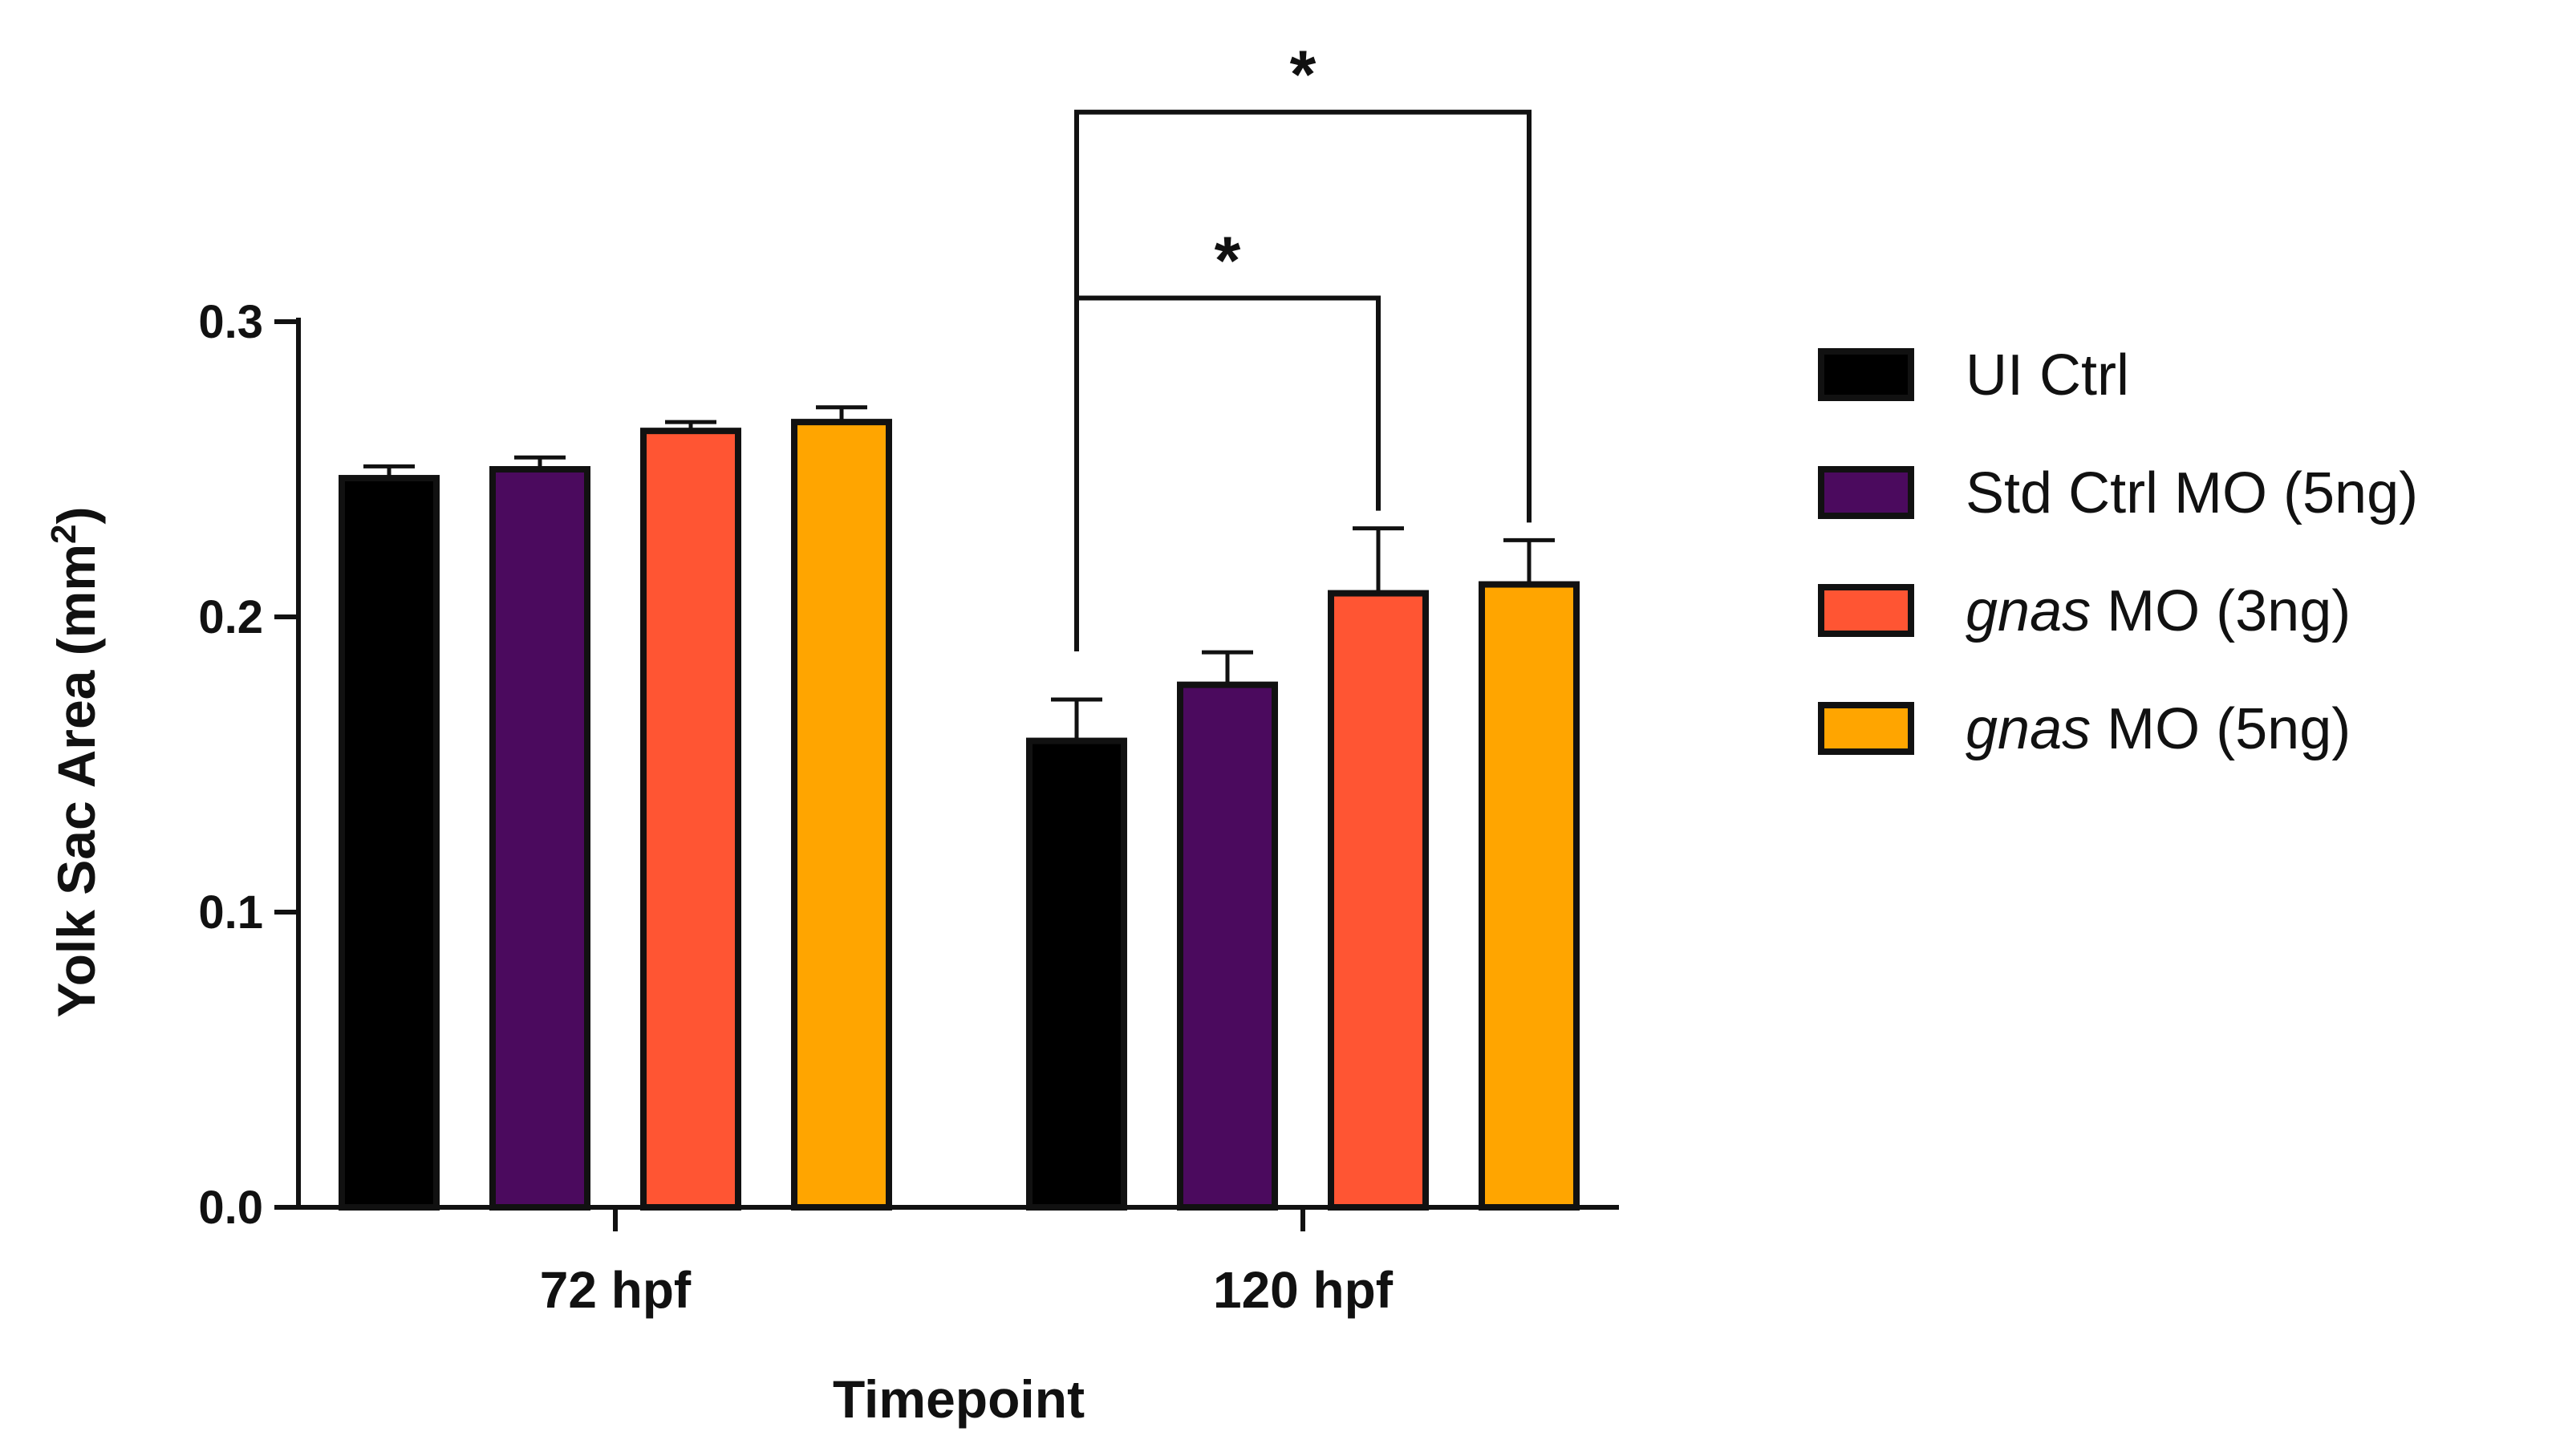 The image size is (2556, 1456). I want to click on y-tick-label: 0.0, so click(230, 1208).